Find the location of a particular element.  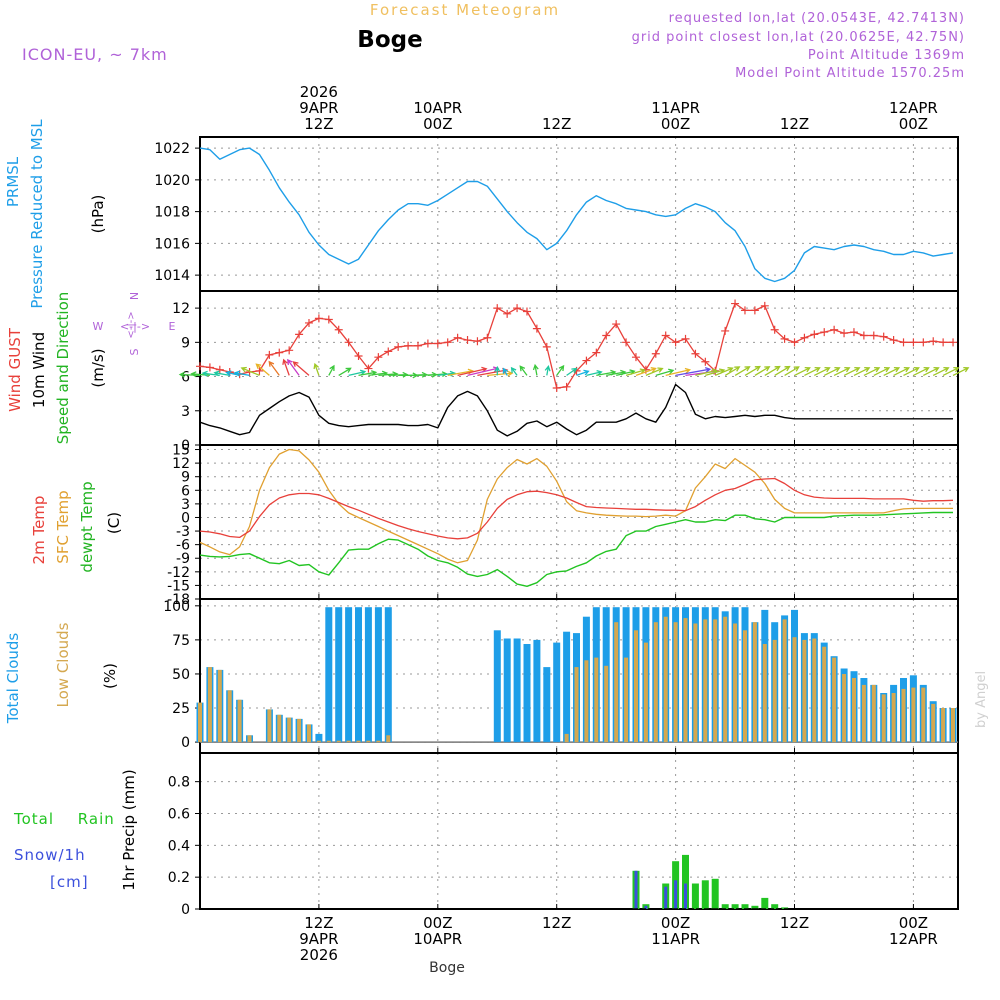

temperature-frame is located at coordinates (579, 522).